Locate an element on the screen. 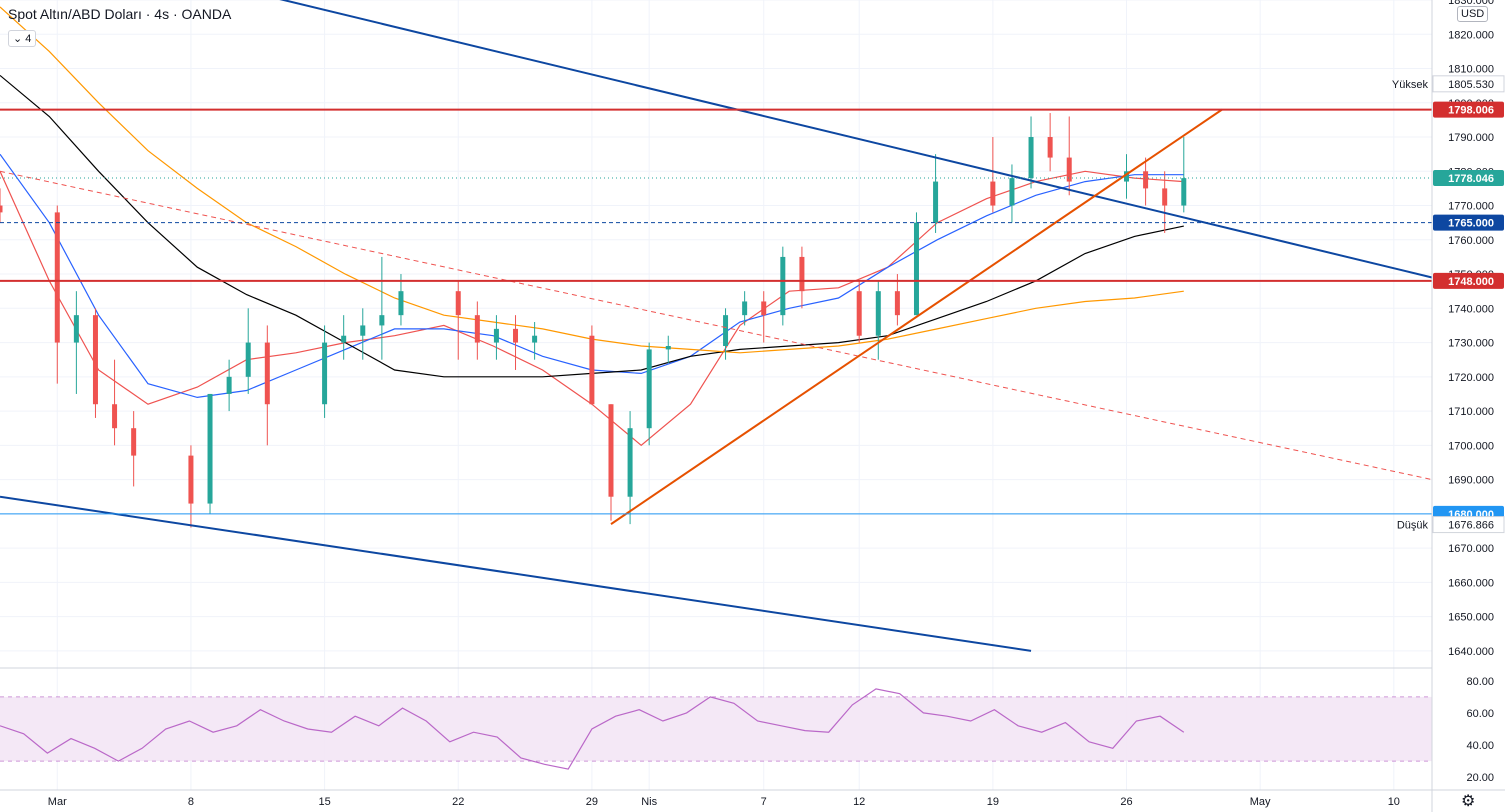  rsi-panel is located at coordinates (716, 729).